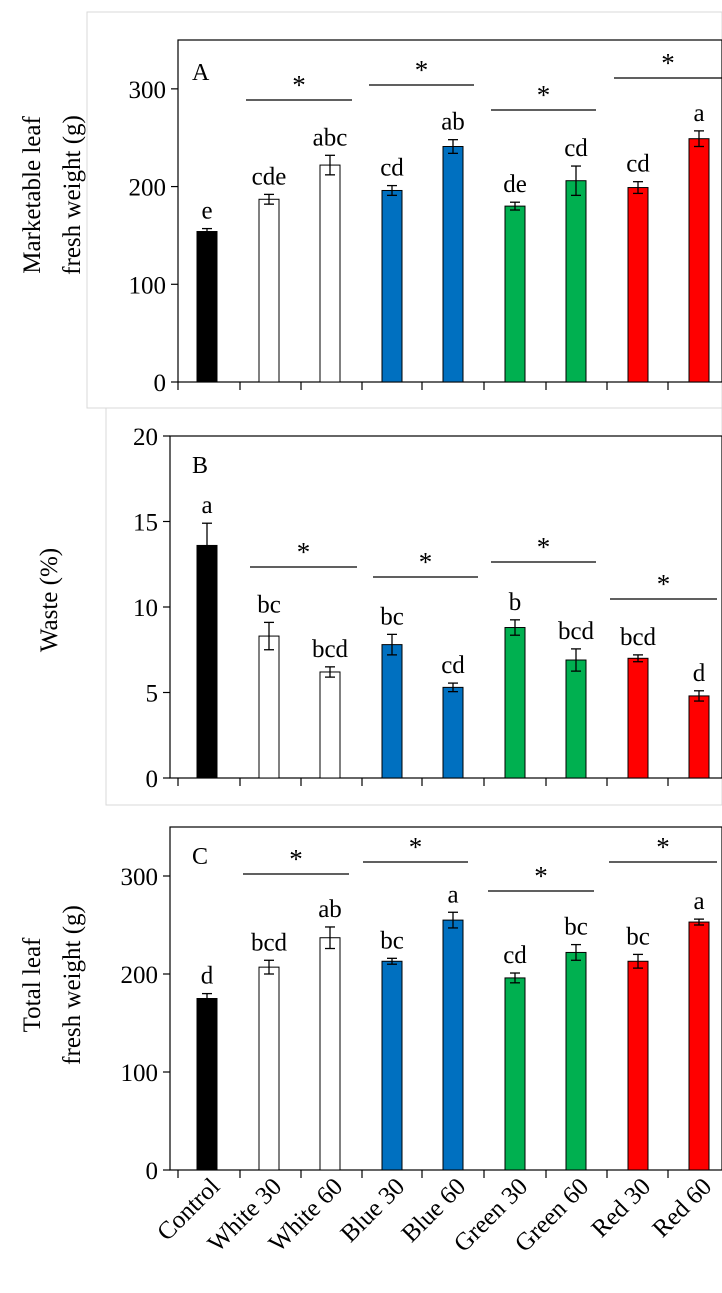 This screenshot has height=1293, width=722. What do you see at coordinates (145, 523) in the screenshot?
I see `y-tick-label: 15` at bounding box center [145, 523].